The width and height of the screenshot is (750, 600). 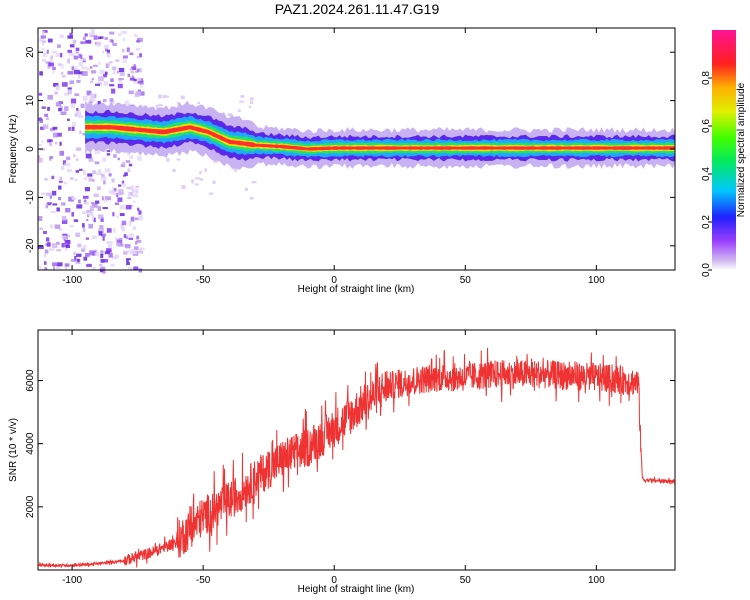 What do you see at coordinates (30, 197) in the screenshot?
I see `y-tick-label: -10` at bounding box center [30, 197].